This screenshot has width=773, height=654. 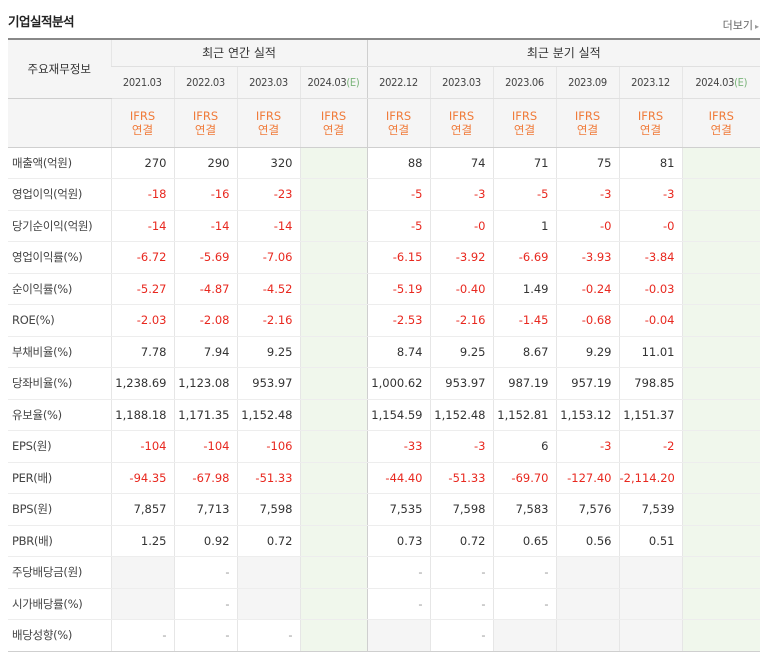 What do you see at coordinates (650, 257) in the screenshot?
I see `table-cell: -3.84` at bounding box center [650, 257].